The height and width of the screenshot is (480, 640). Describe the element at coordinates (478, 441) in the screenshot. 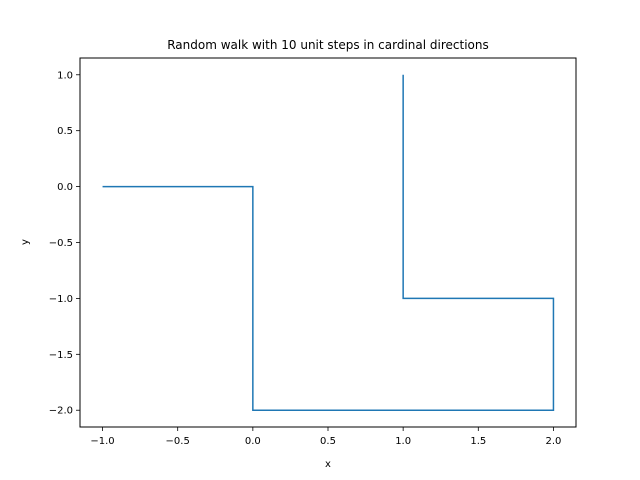

I see `x-tick-label: 1.5` at that location.